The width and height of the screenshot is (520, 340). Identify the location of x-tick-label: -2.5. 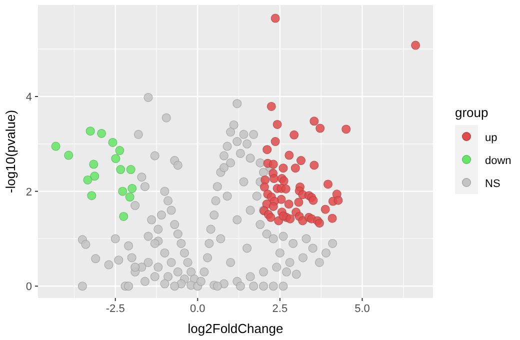
(115, 309).